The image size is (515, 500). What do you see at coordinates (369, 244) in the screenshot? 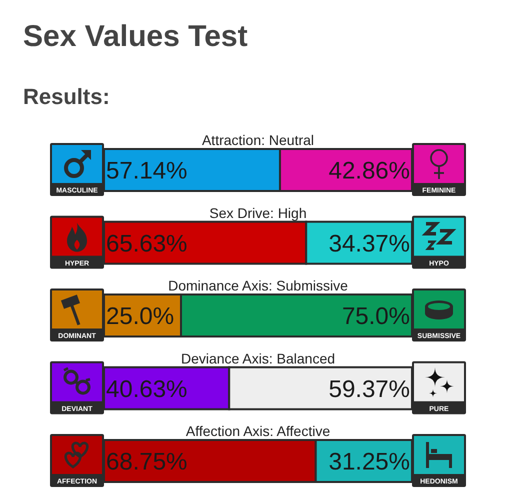
I see `data-label: 34.37%` at bounding box center [369, 244].